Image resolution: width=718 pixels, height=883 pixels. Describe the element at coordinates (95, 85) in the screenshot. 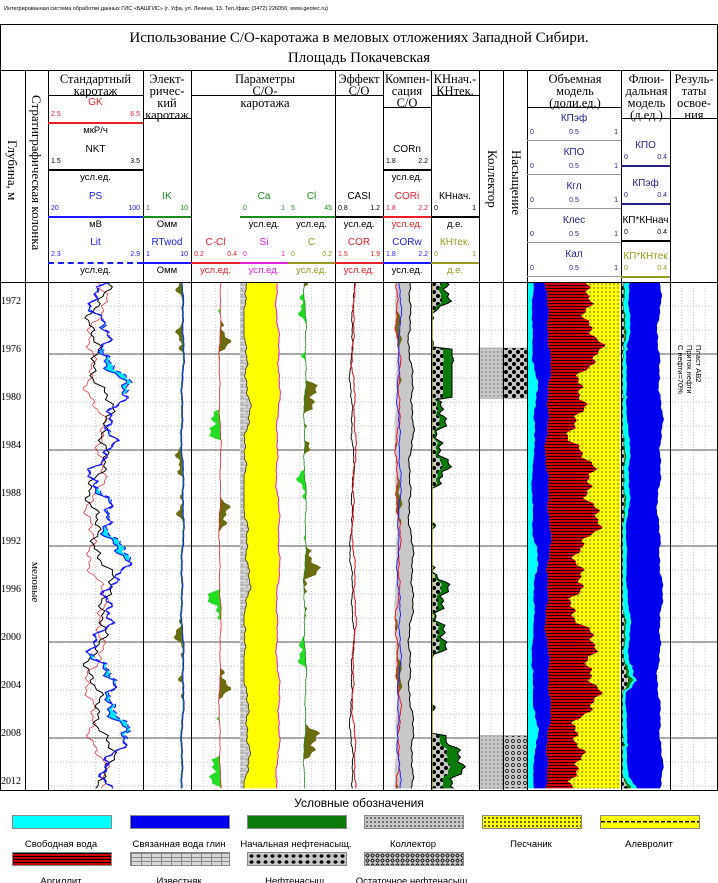

I see `standard-header: Стандартный каротаж` at that location.